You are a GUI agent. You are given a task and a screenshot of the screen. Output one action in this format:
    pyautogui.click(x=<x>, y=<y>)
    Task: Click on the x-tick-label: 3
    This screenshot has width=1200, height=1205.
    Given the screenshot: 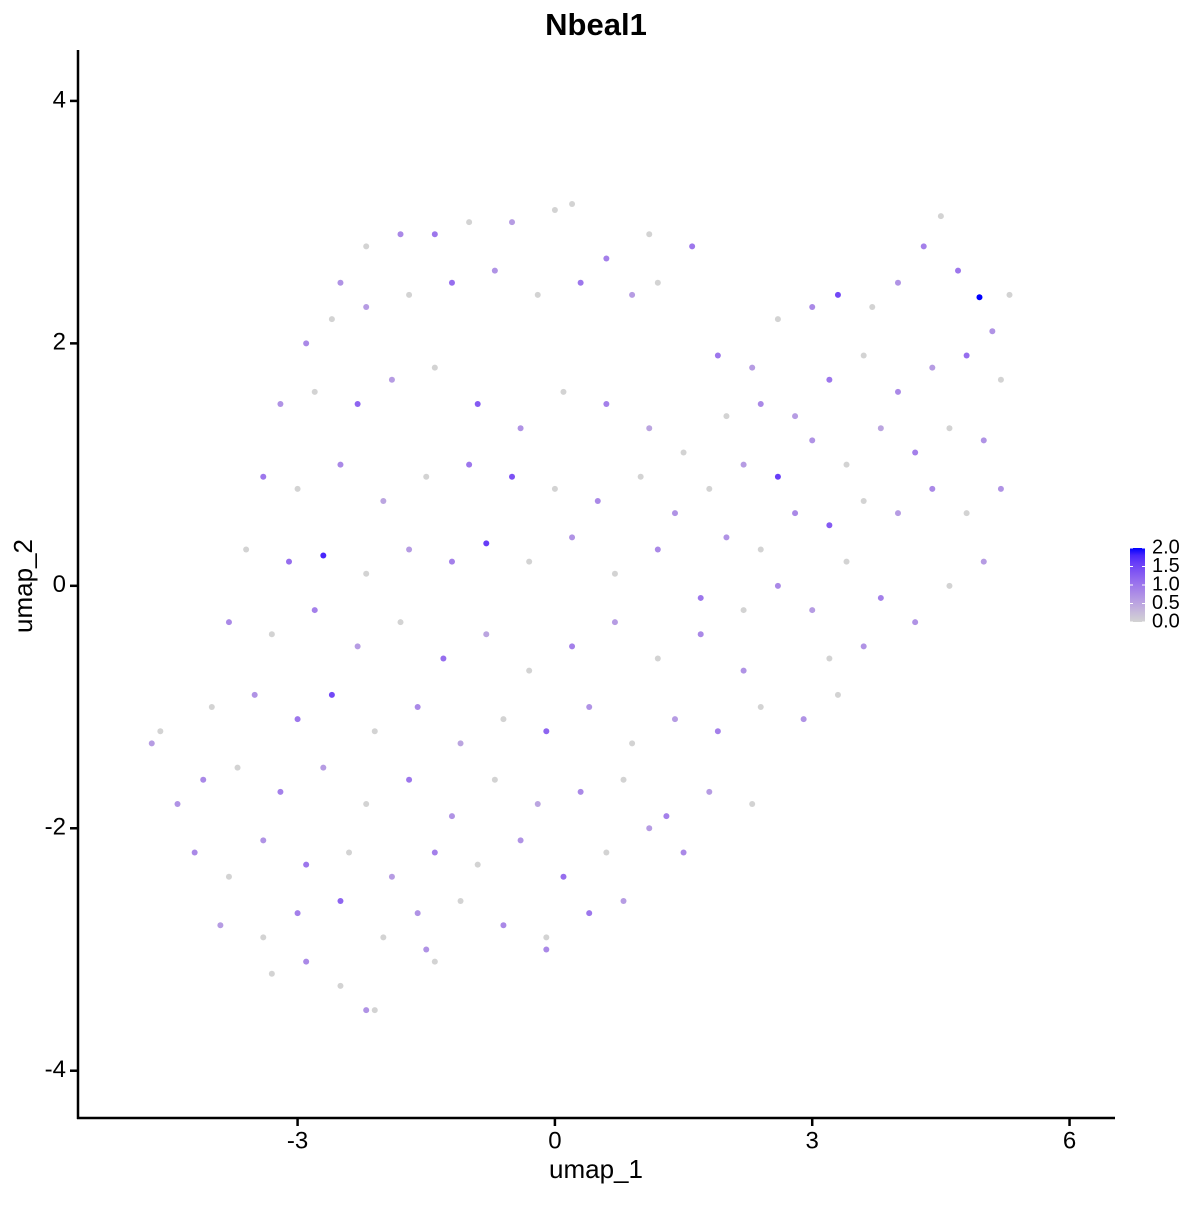 What is the action you would take?
    pyautogui.click(x=812, y=1140)
    